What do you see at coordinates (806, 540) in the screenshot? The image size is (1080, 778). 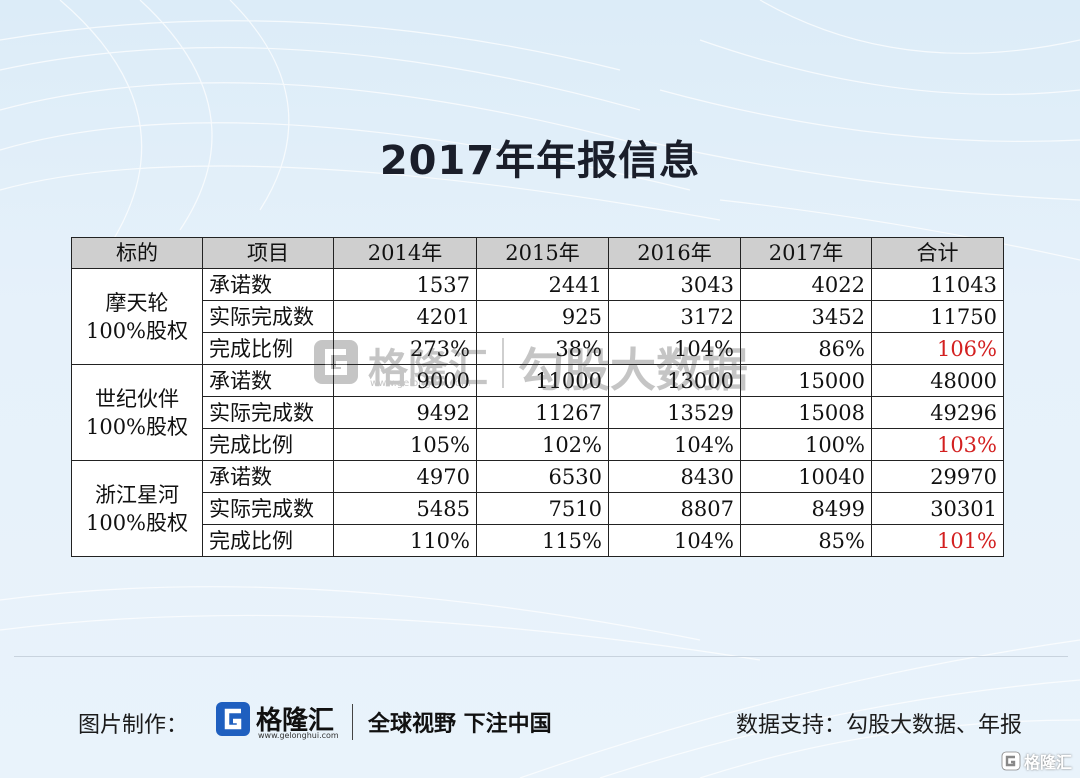 I see `value-cell: 85%` at bounding box center [806, 540].